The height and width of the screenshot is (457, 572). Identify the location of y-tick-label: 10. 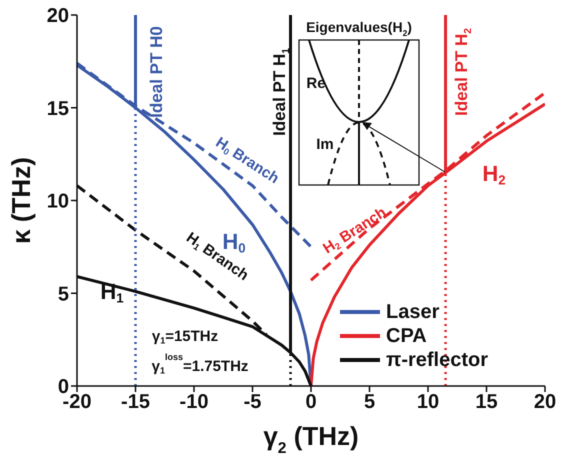
(57, 201).